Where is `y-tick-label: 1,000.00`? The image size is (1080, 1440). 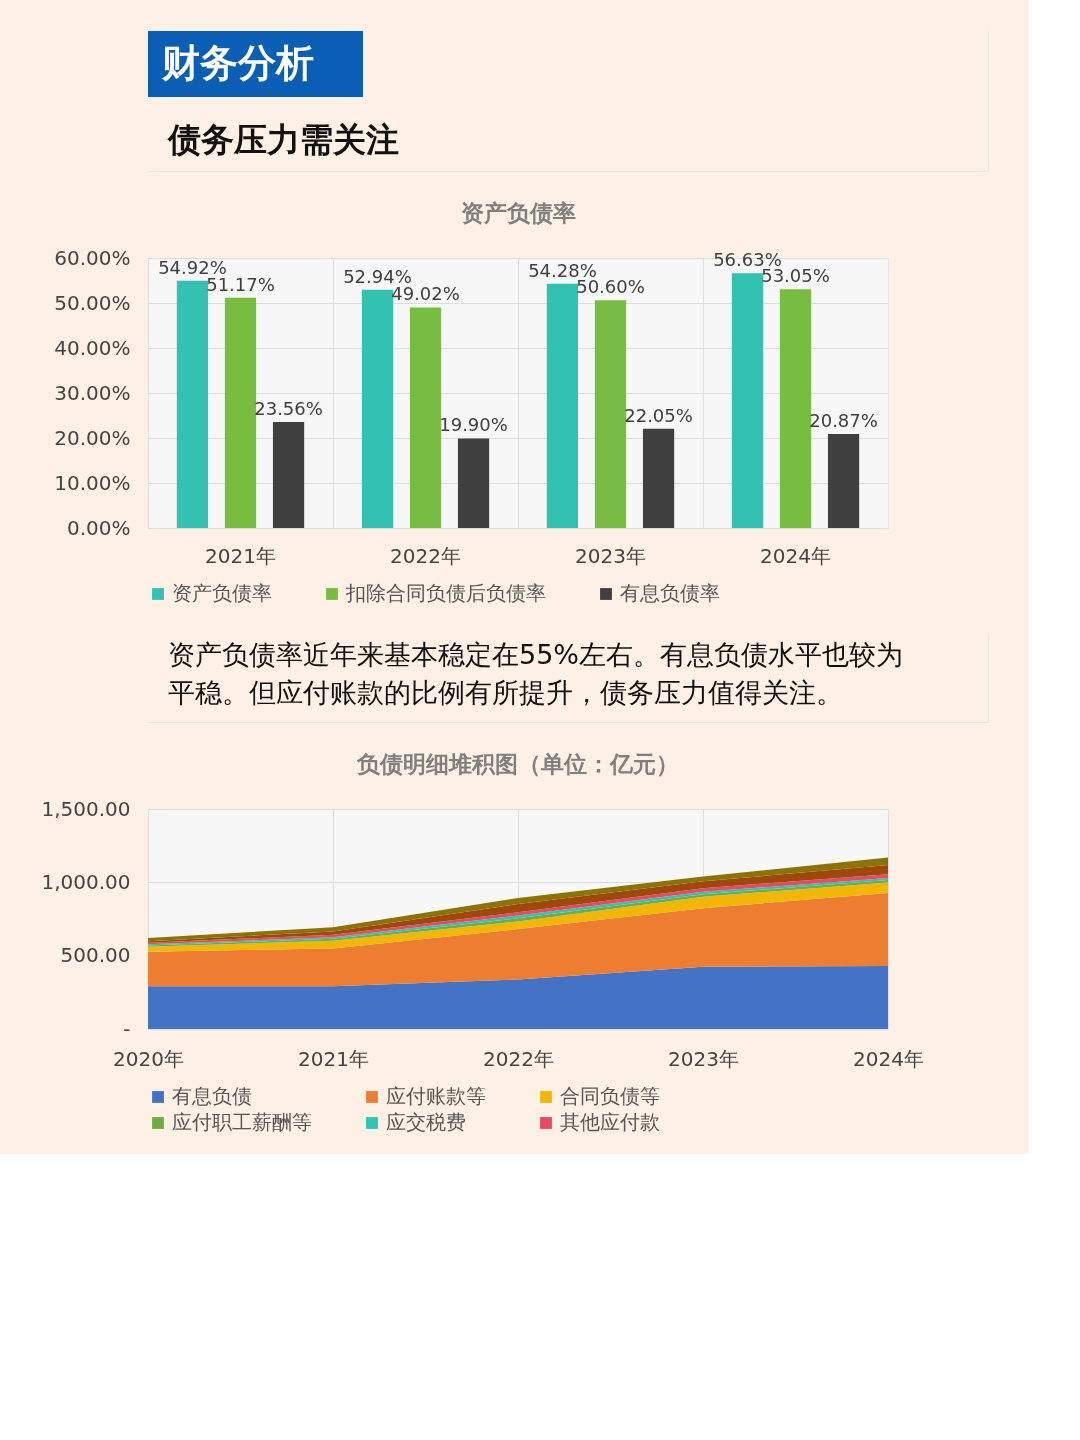
y-tick-label: 1,000.00 is located at coordinates (86, 881).